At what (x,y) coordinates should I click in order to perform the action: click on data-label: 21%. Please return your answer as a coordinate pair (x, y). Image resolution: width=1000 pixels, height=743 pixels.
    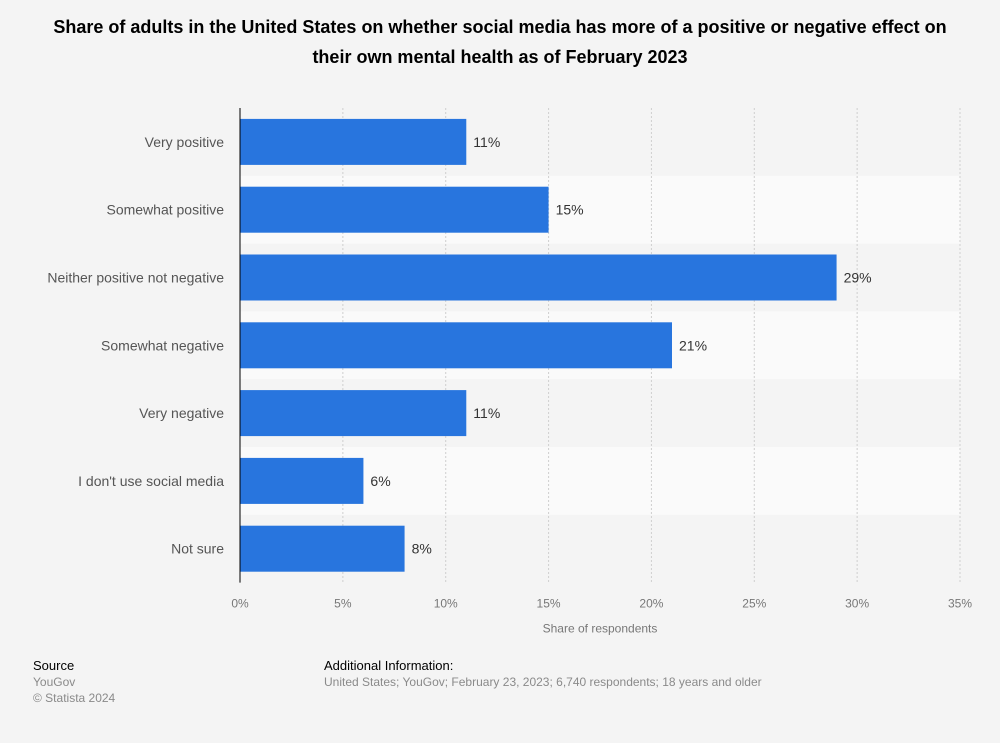
    Looking at the image, I should click on (693, 345).